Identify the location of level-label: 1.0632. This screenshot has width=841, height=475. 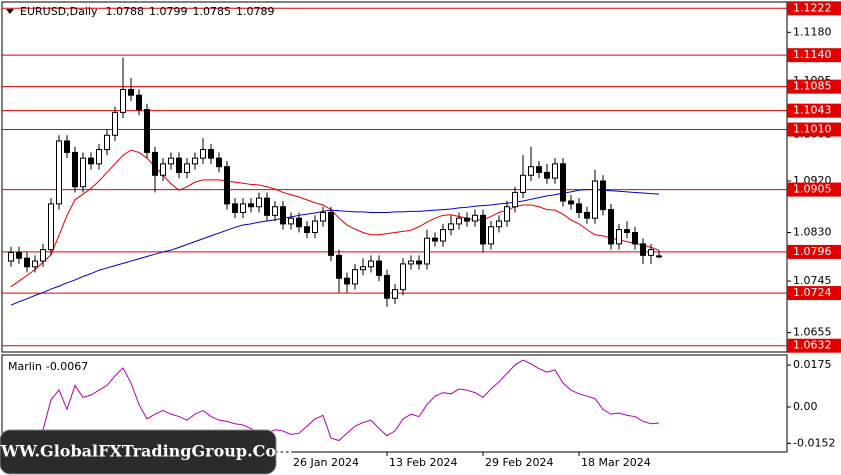
(812, 345).